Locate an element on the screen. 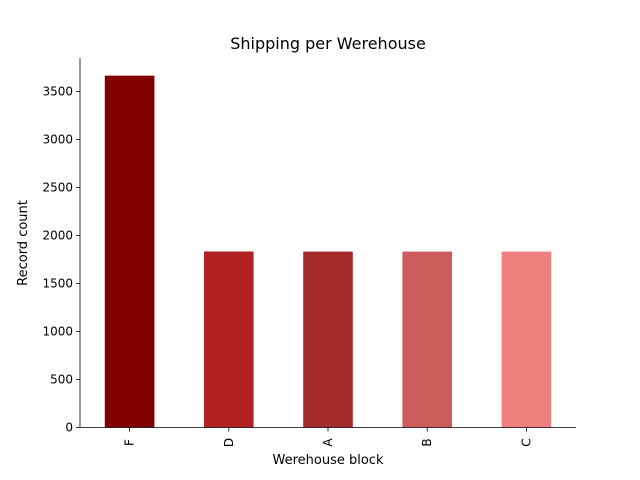  y-tick-label-2000: 2000 is located at coordinates (57, 236).